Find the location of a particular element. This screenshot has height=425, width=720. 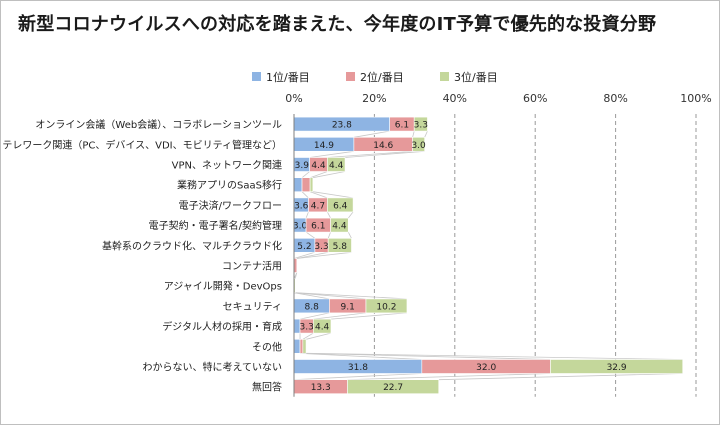

data-label: 32.0 is located at coordinates (486, 368).